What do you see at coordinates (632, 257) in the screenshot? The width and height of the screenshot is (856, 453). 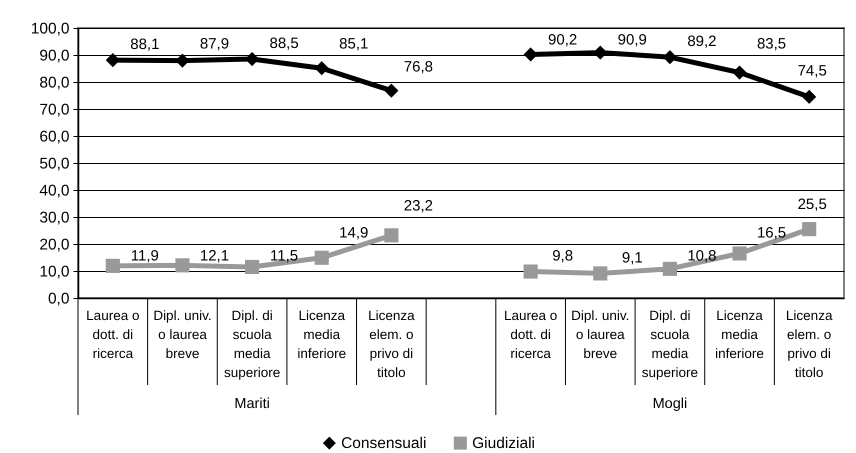 I see `data-label: 9,1` at bounding box center [632, 257].